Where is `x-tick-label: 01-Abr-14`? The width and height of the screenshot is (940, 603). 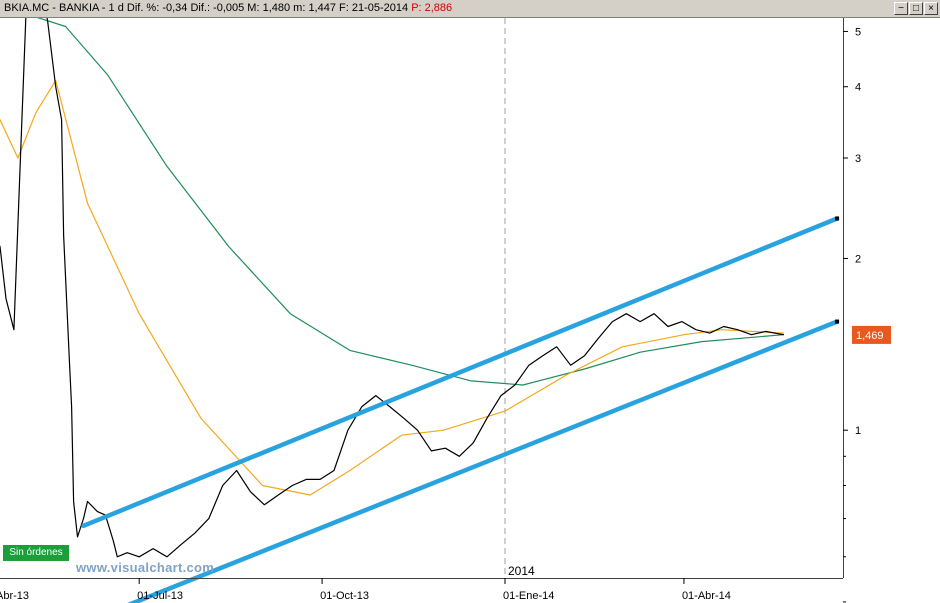
x-tick-label: 01-Abr-14 is located at coordinates (706, 596).